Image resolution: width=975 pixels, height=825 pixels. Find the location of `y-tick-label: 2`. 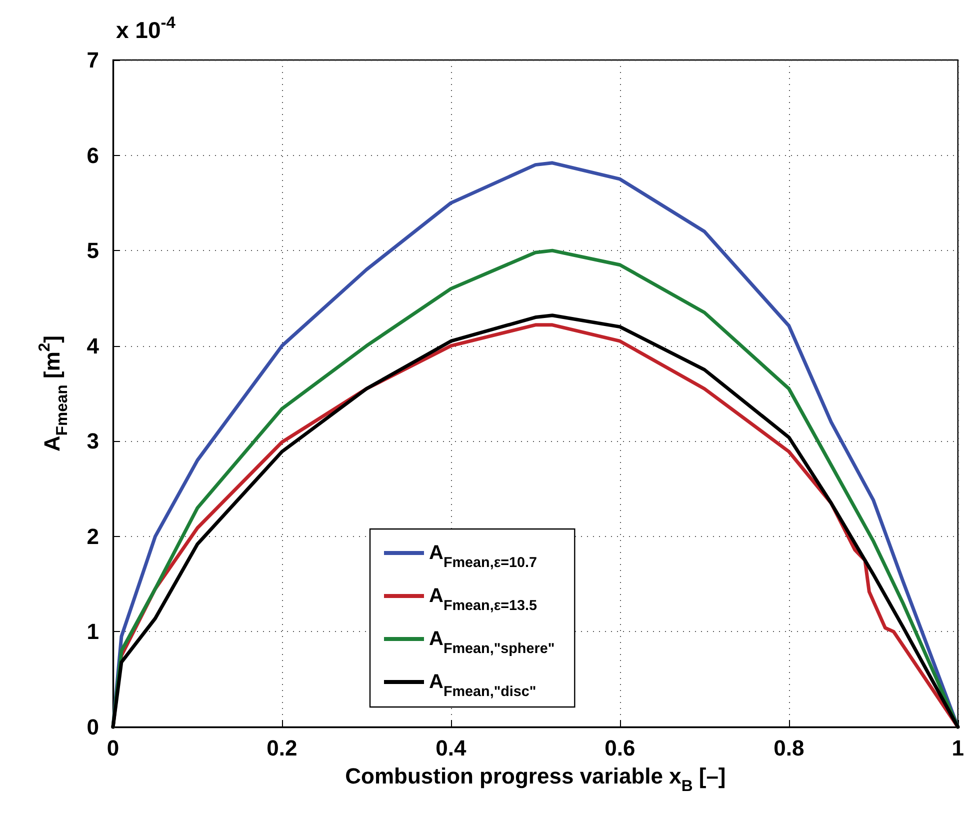

y-tick-label: 2 is located at coordinates (92, 536).